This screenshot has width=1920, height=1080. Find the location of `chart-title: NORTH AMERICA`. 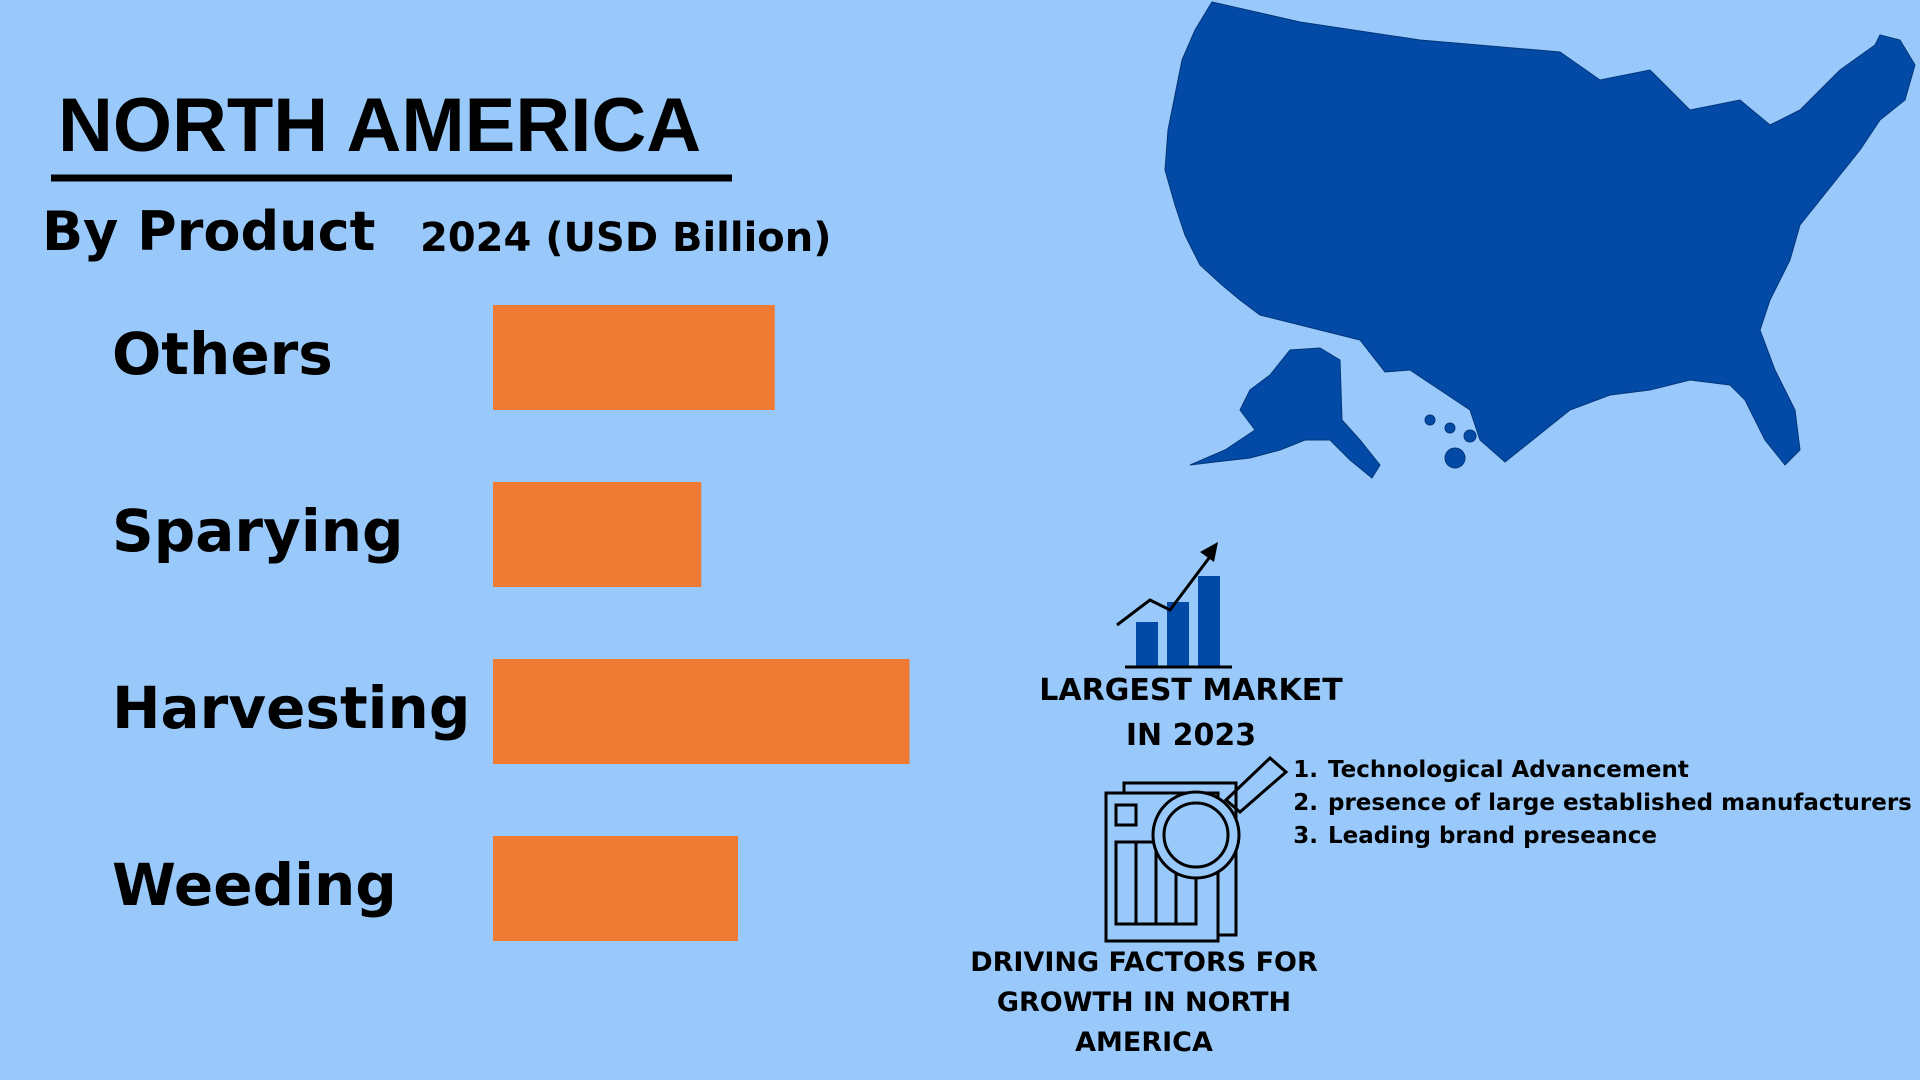

chart-title: NORTH AMERICA is located at coordinates (380, 125).